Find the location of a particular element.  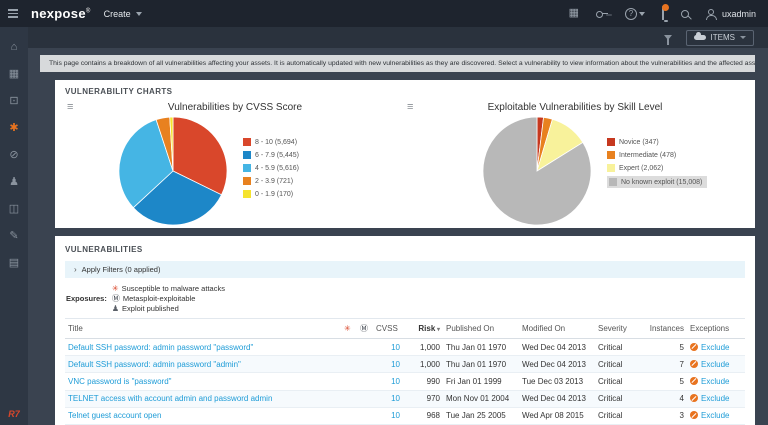

sidebar-item-reports: ◫ is located at coordinates (14, 208).